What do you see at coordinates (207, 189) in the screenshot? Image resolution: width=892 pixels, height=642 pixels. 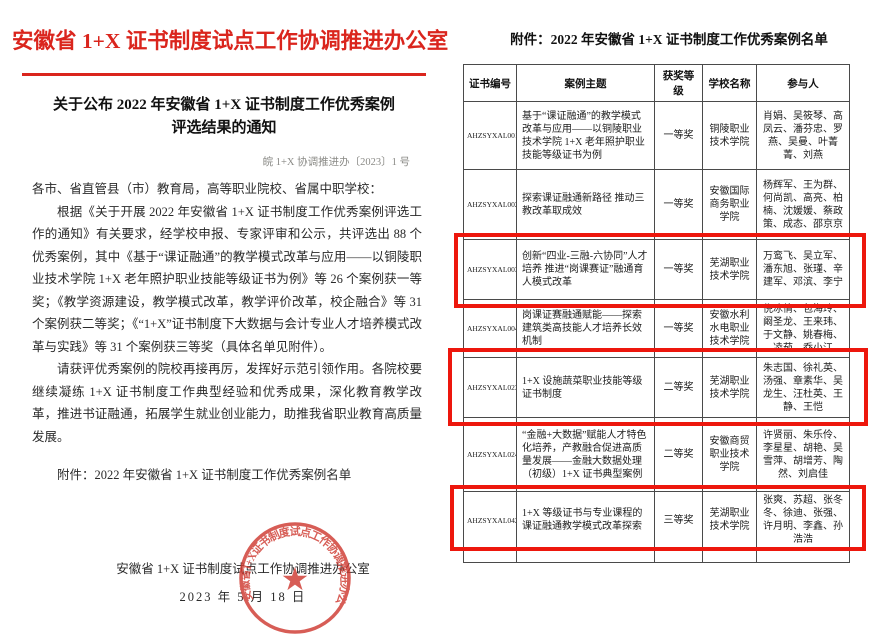 I see `salutation: 各市、省直管县（市）教育局，高等职业院校、省属中职学校：` at bounding box center [207, 189].